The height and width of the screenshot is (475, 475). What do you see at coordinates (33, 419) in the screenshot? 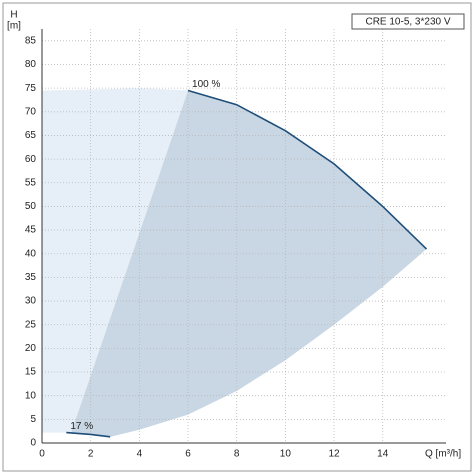
I see `y-tick-label: 5` at bounding box center [33, 419].